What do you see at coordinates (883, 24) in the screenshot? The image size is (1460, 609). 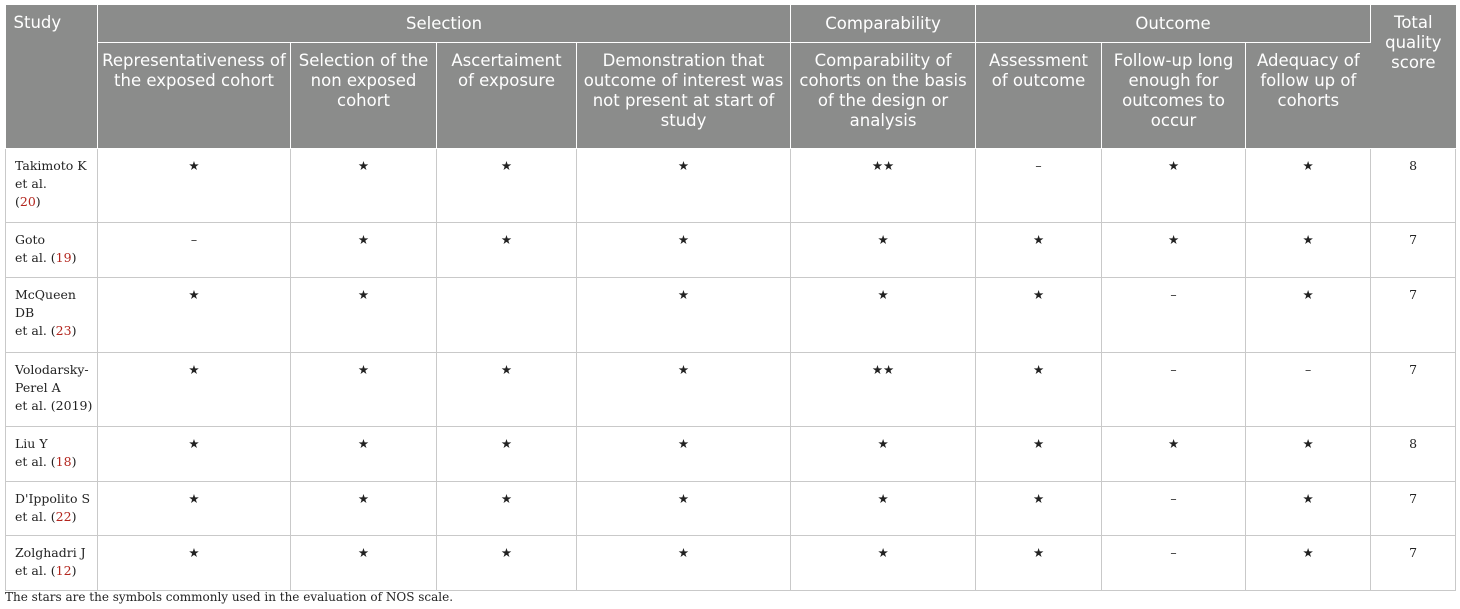 I see `header-comparability: Comparability` at bounding box center [883, 24].